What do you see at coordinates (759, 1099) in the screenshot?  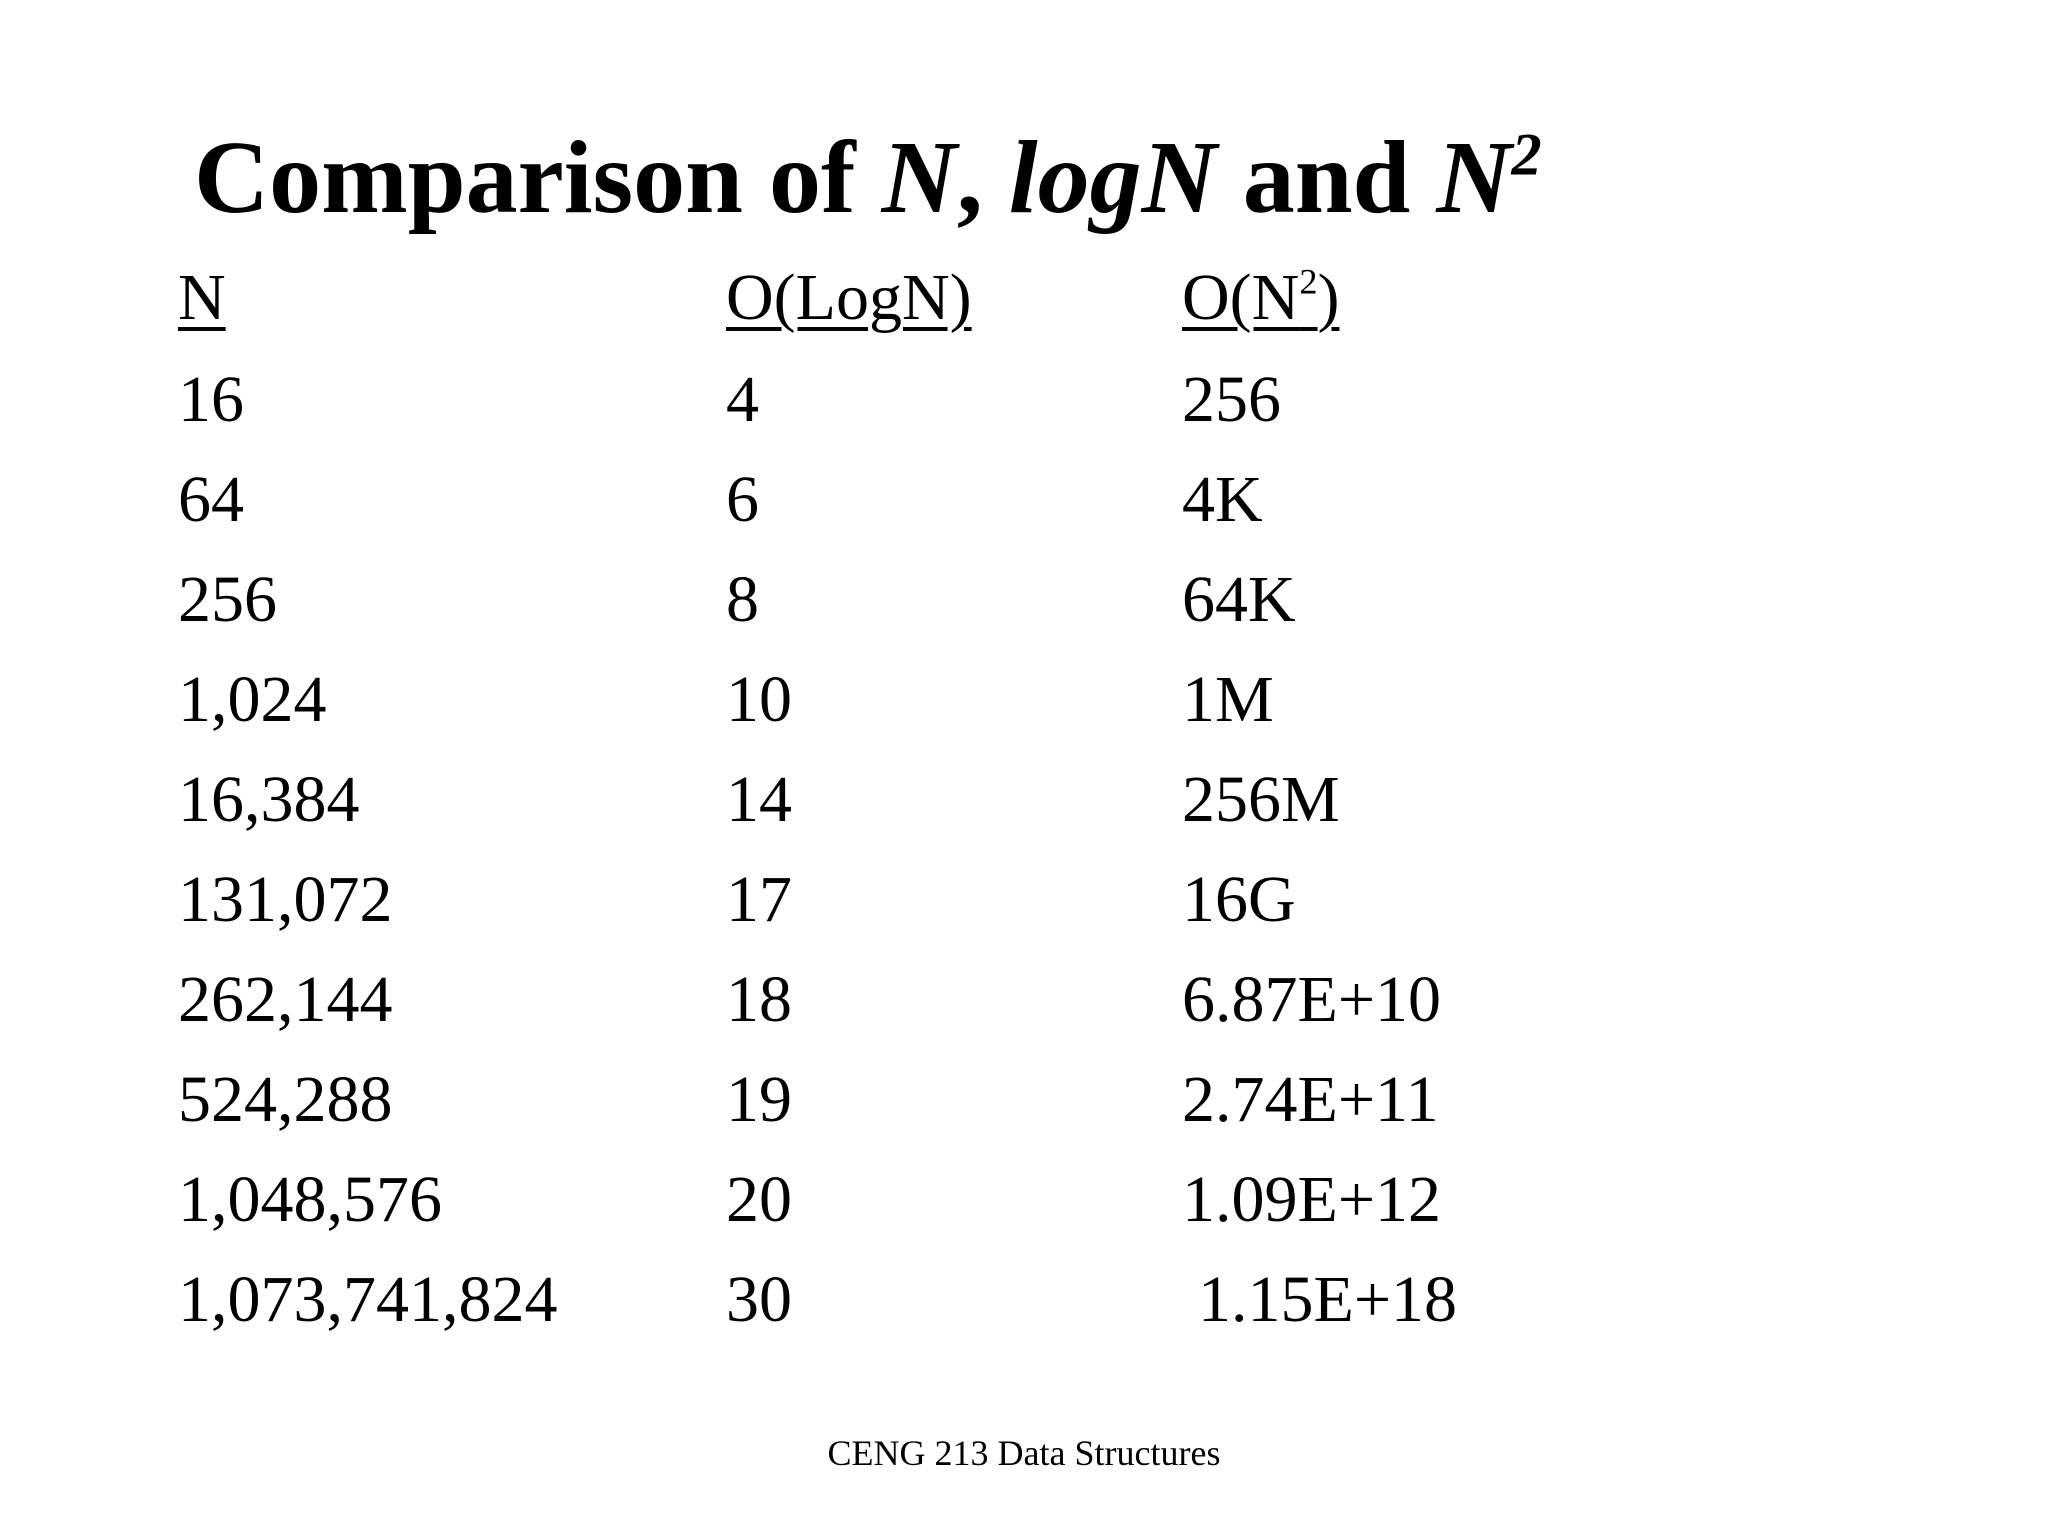 I see `cell-log-n: 19` at bounding box center [759, 1099].